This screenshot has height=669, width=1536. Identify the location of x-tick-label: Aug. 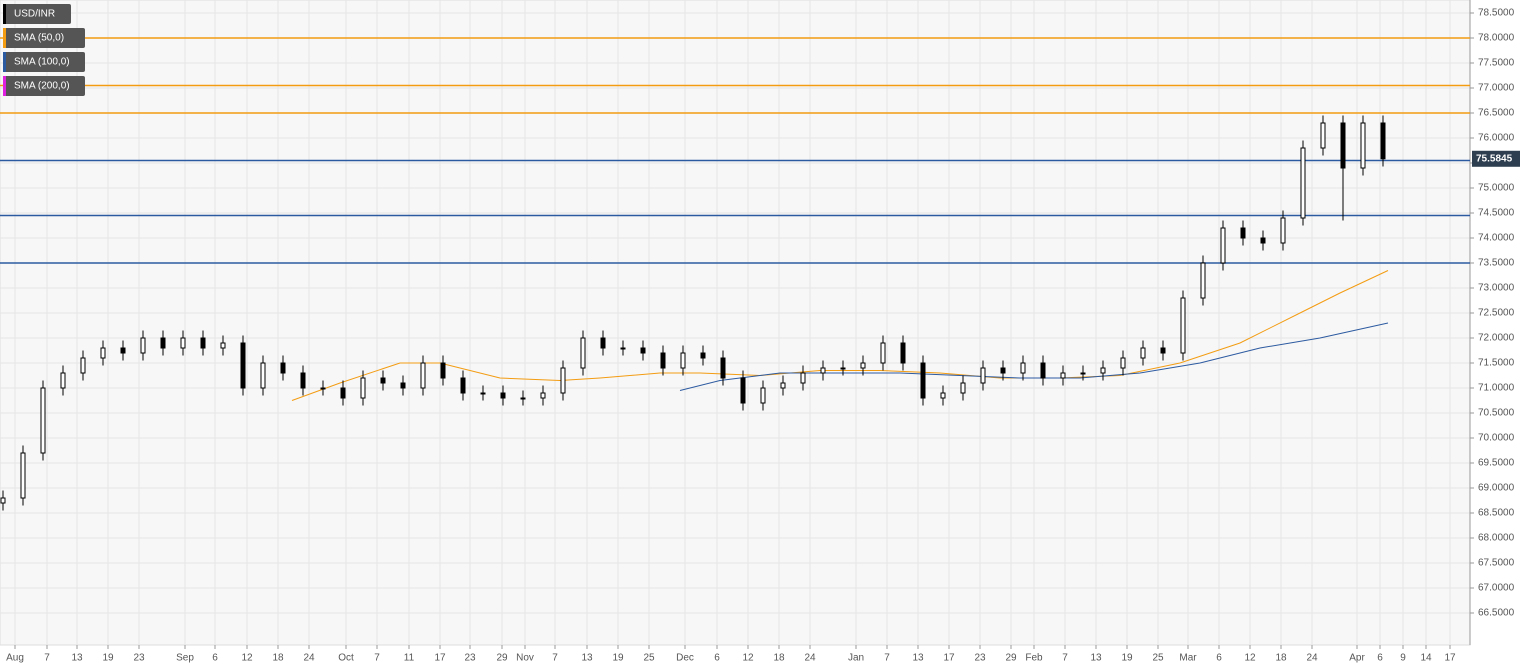
(15, 658).